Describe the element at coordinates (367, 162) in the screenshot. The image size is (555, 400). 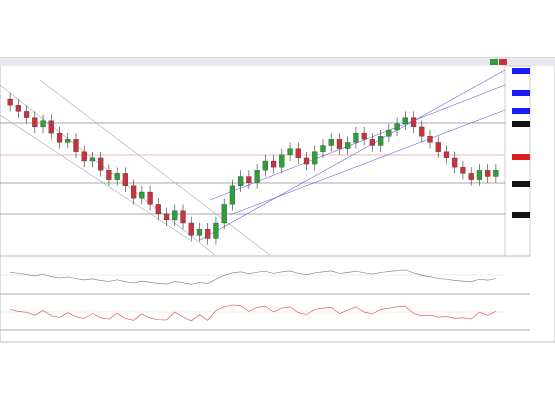
I see `channel-line` at that location.